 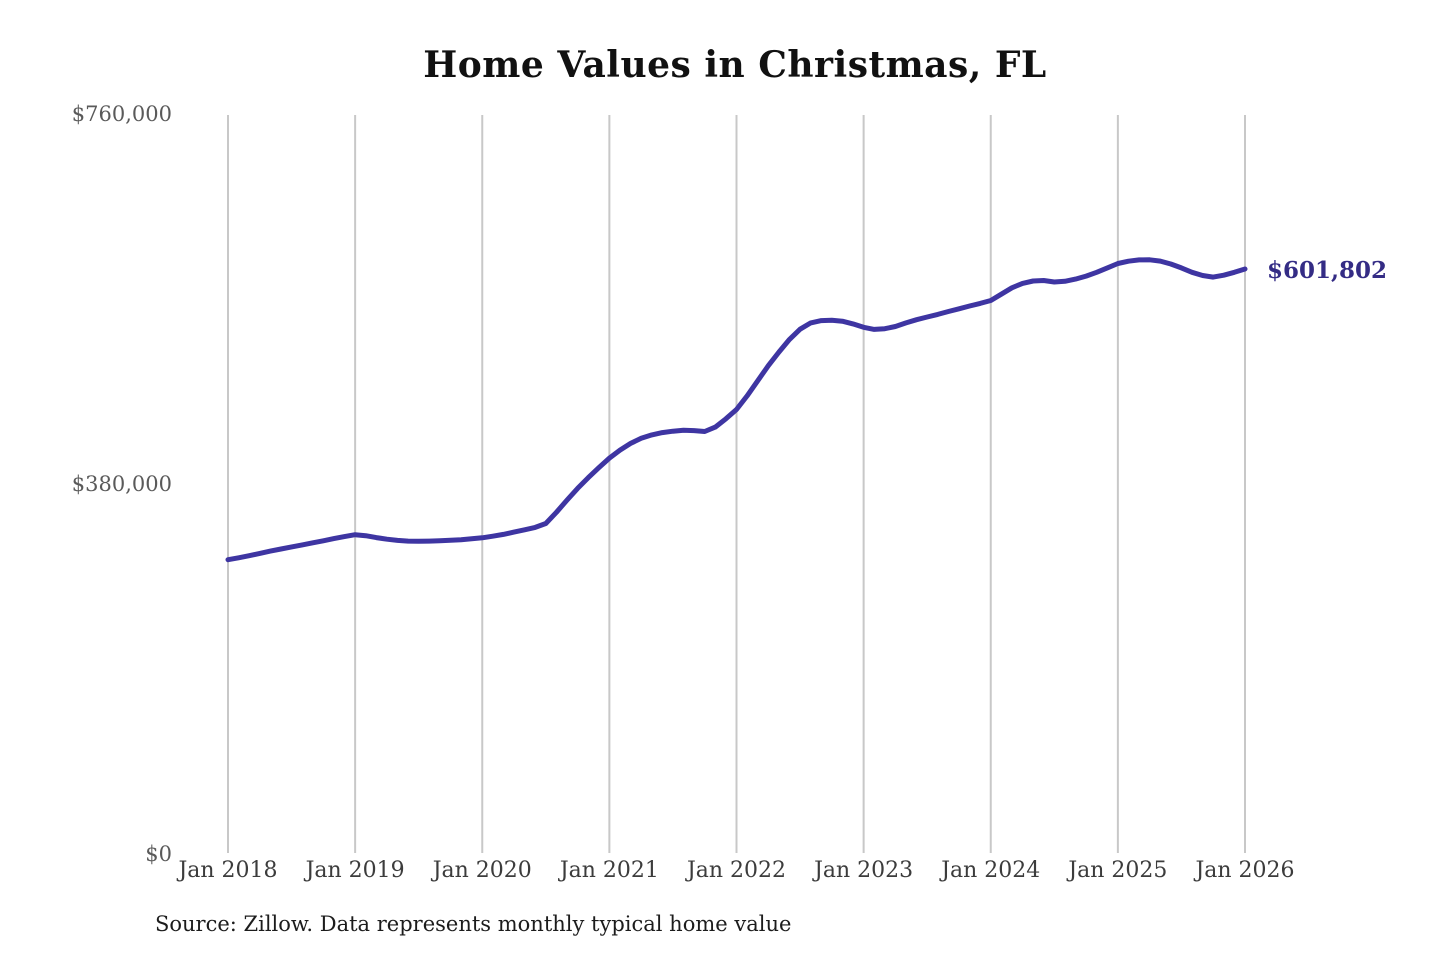 What do you see at coordinates (609, 870) in the screenshot?
I see `x-axis-label: Jan 2021` at bounding box center [609, 870].